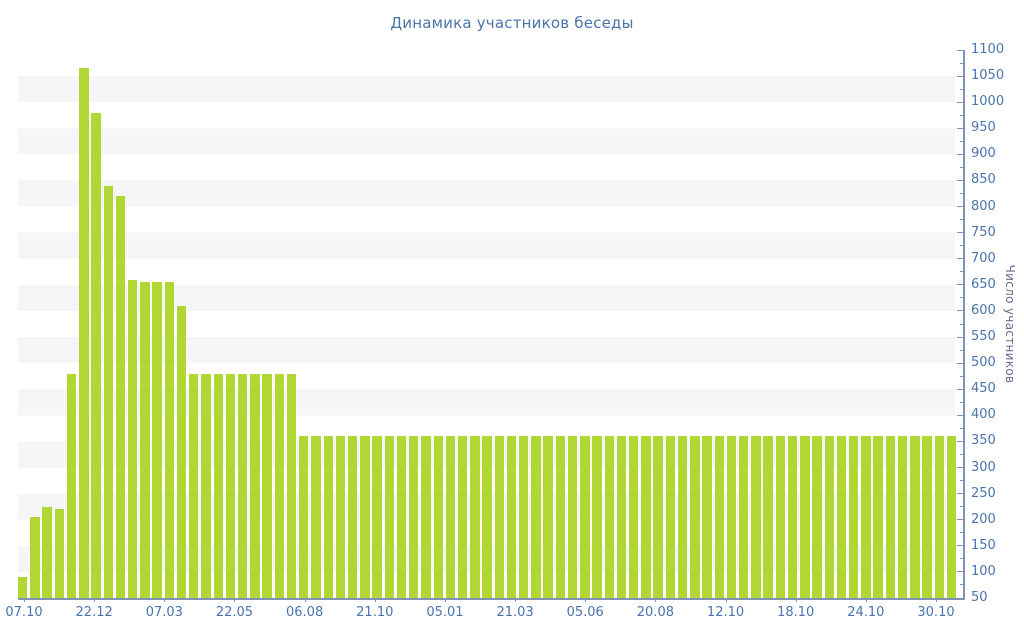 The image size is (1024, 640). What do you see at coordinates (979, 598) in the screenshot?
I see `y-tick-label: 50` at bounding box center [979, 598].